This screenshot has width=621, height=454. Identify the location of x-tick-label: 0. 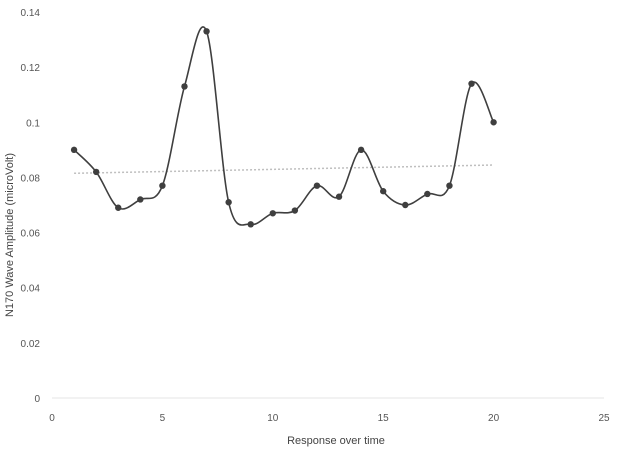
(52, 418).